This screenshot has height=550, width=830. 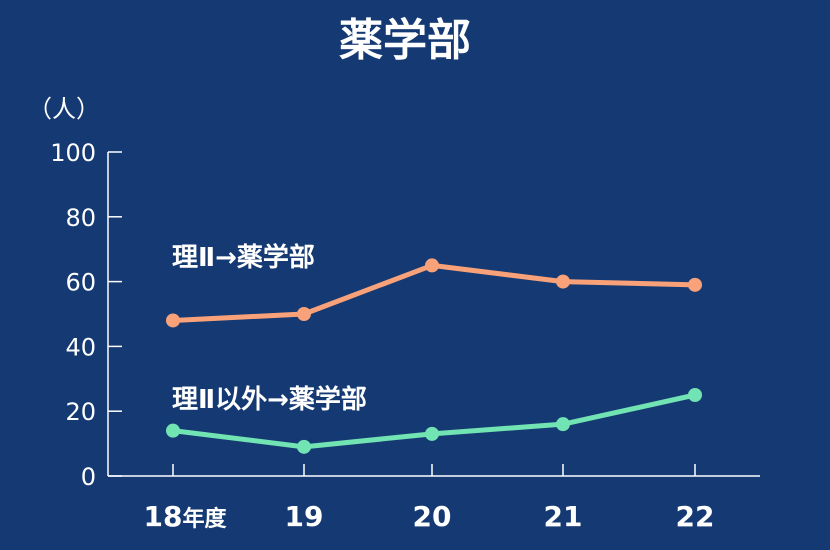 I want to click on y-tick-label: 20, so click(x=80, y=412).